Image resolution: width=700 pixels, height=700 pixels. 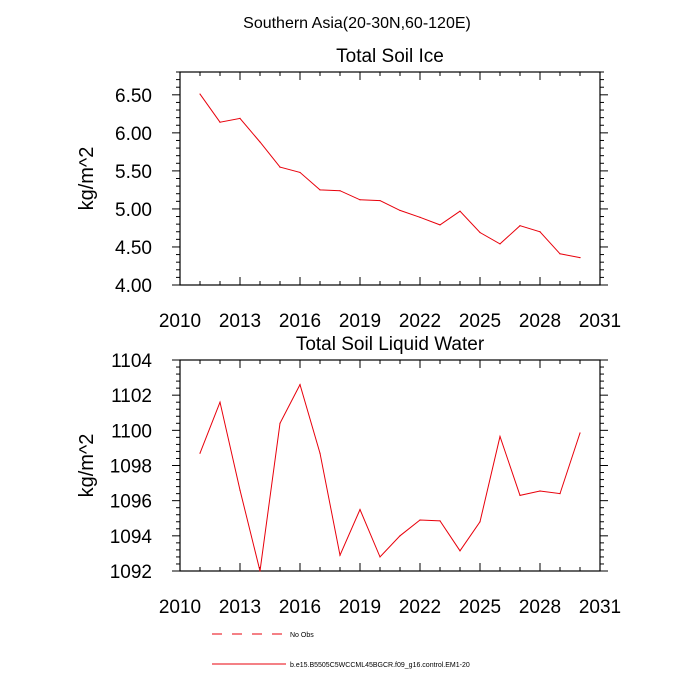 What do you see at coordinates (131, 396) in the screenshot?
I see `y-tick-label: 1102` at bounding box center [131, 396].